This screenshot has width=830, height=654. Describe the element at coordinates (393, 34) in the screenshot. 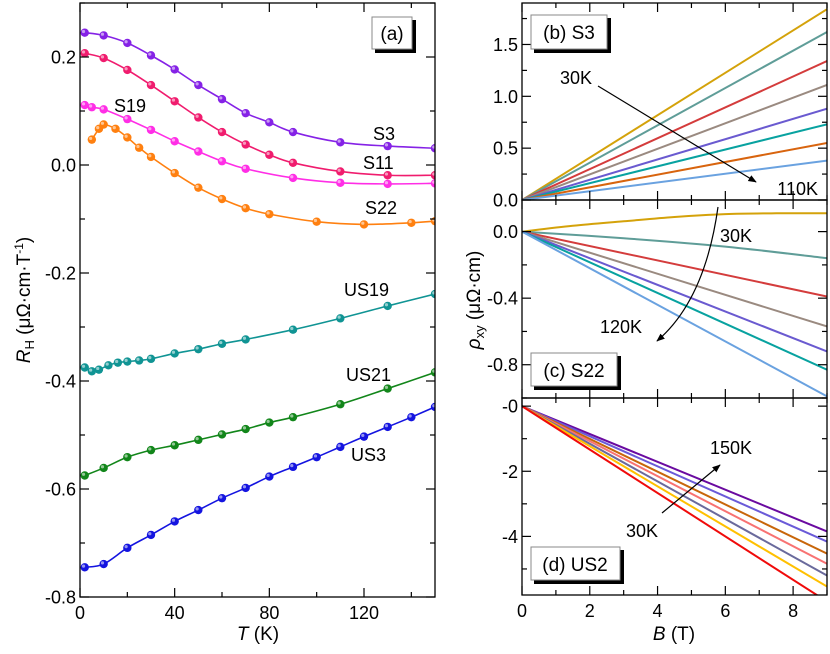

I see `panel-label-a: (a)` at that location.